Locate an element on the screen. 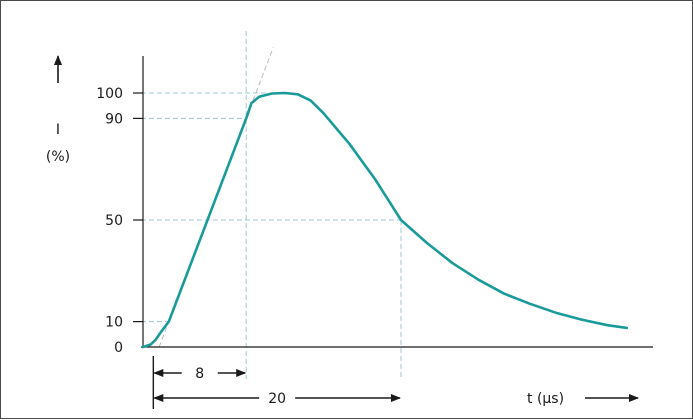 This screenshot has width=693, height=420. y-tick-label-0: 0 is located at coordinates (118, 348).